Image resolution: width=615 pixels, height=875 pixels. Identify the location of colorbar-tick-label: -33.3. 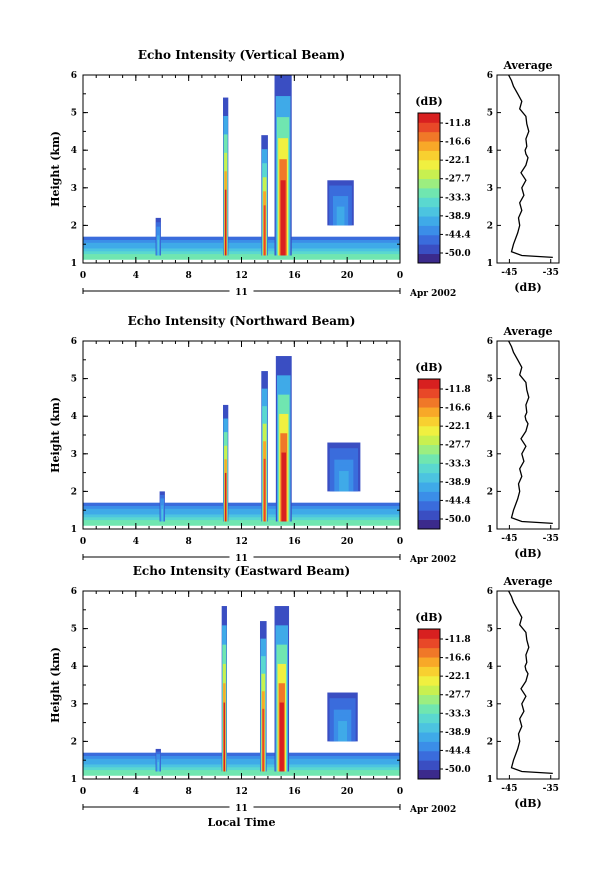
(458, 464).